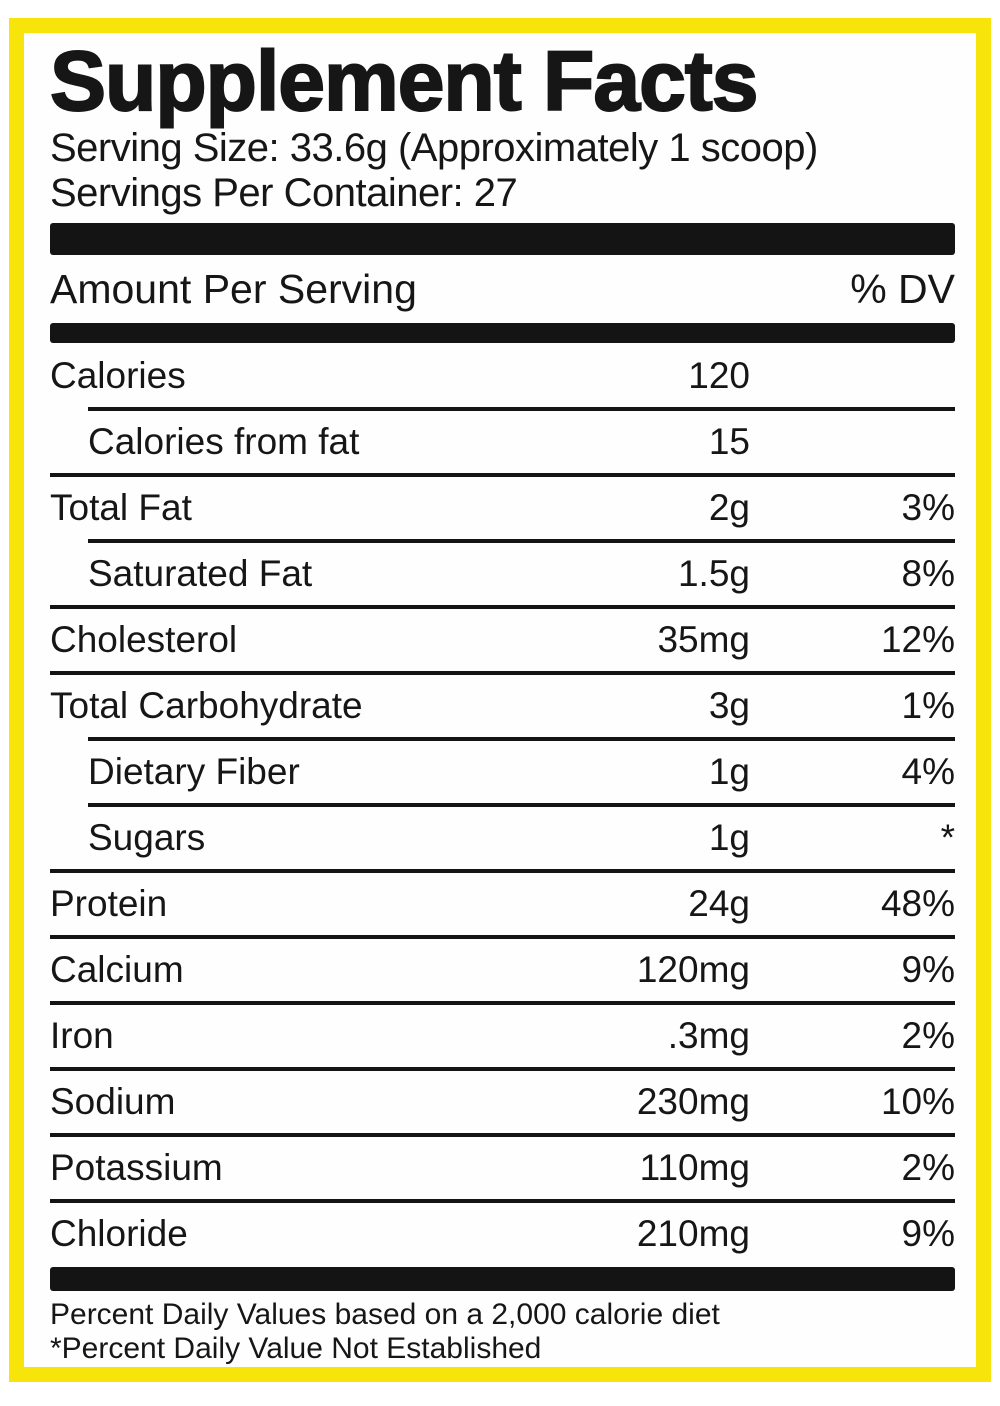  I want to click on nutrient-amount: 15, so click(729, 442).